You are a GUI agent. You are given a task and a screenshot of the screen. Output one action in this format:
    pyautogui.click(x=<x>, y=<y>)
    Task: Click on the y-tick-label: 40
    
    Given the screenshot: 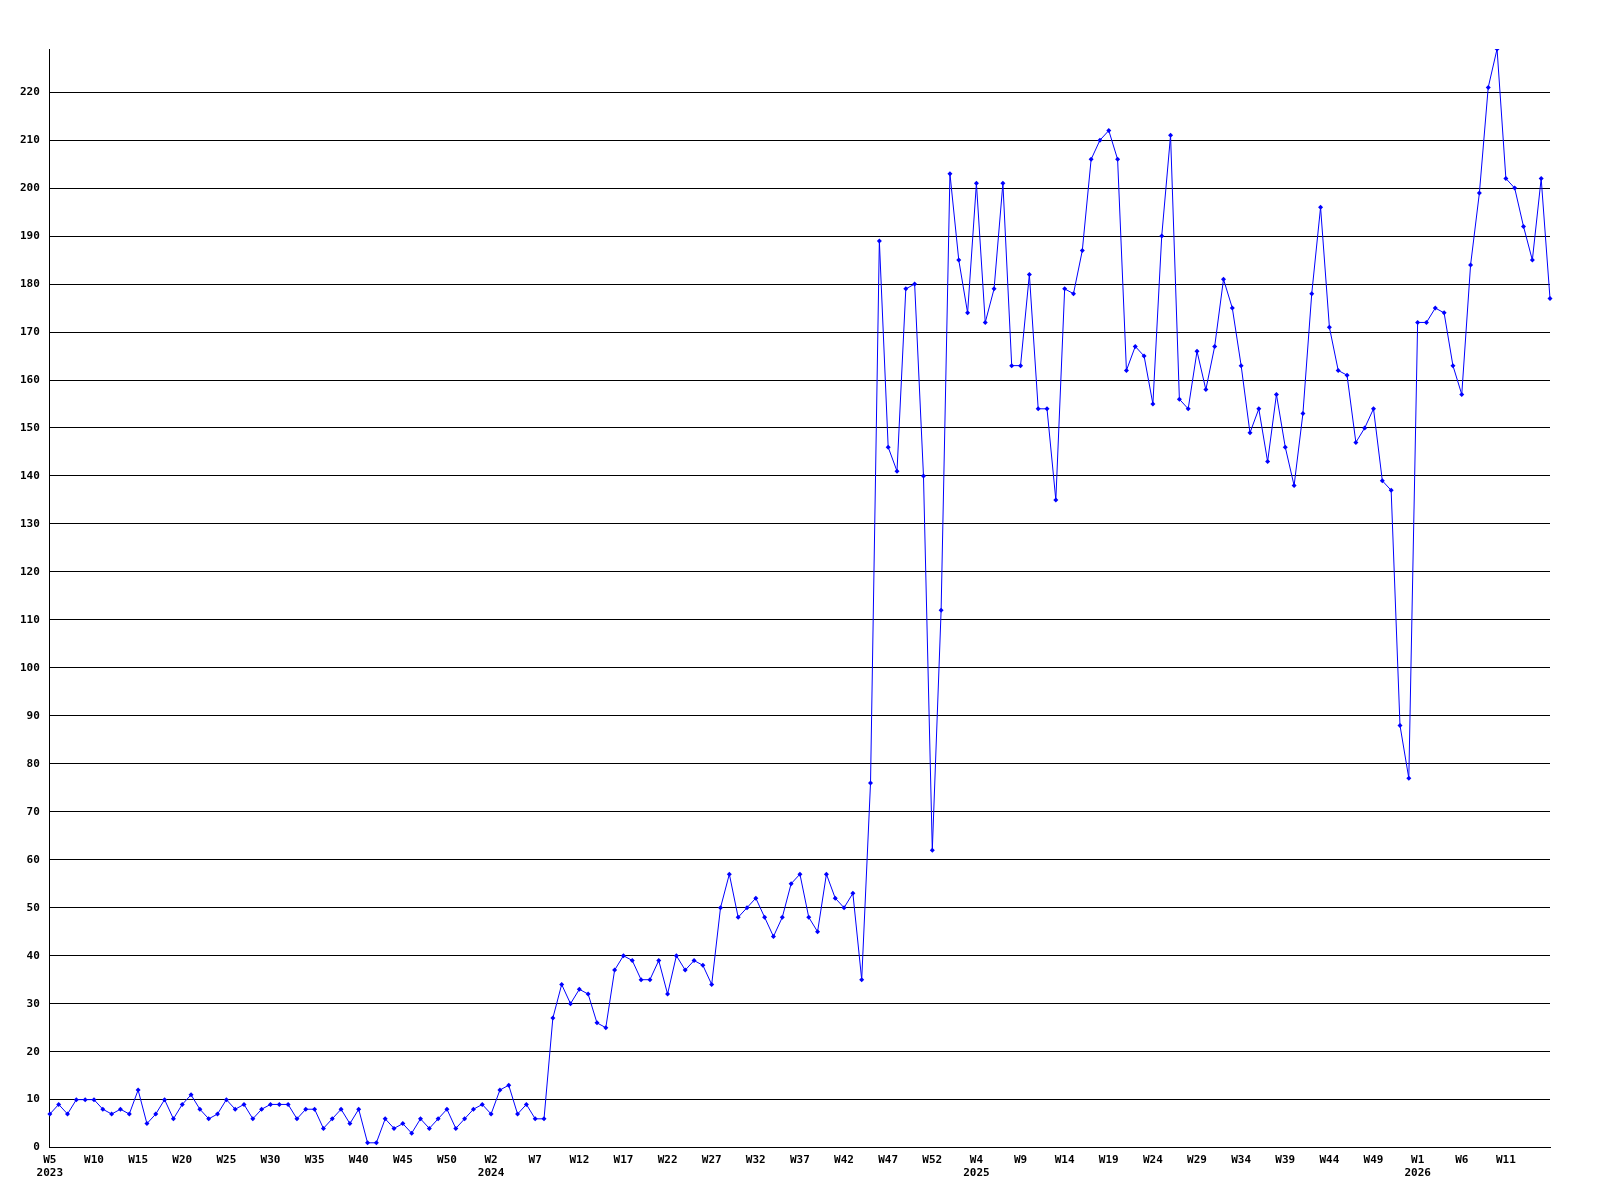 What is the action you would take?
    pyautogui.click(x=33, y=955)
    